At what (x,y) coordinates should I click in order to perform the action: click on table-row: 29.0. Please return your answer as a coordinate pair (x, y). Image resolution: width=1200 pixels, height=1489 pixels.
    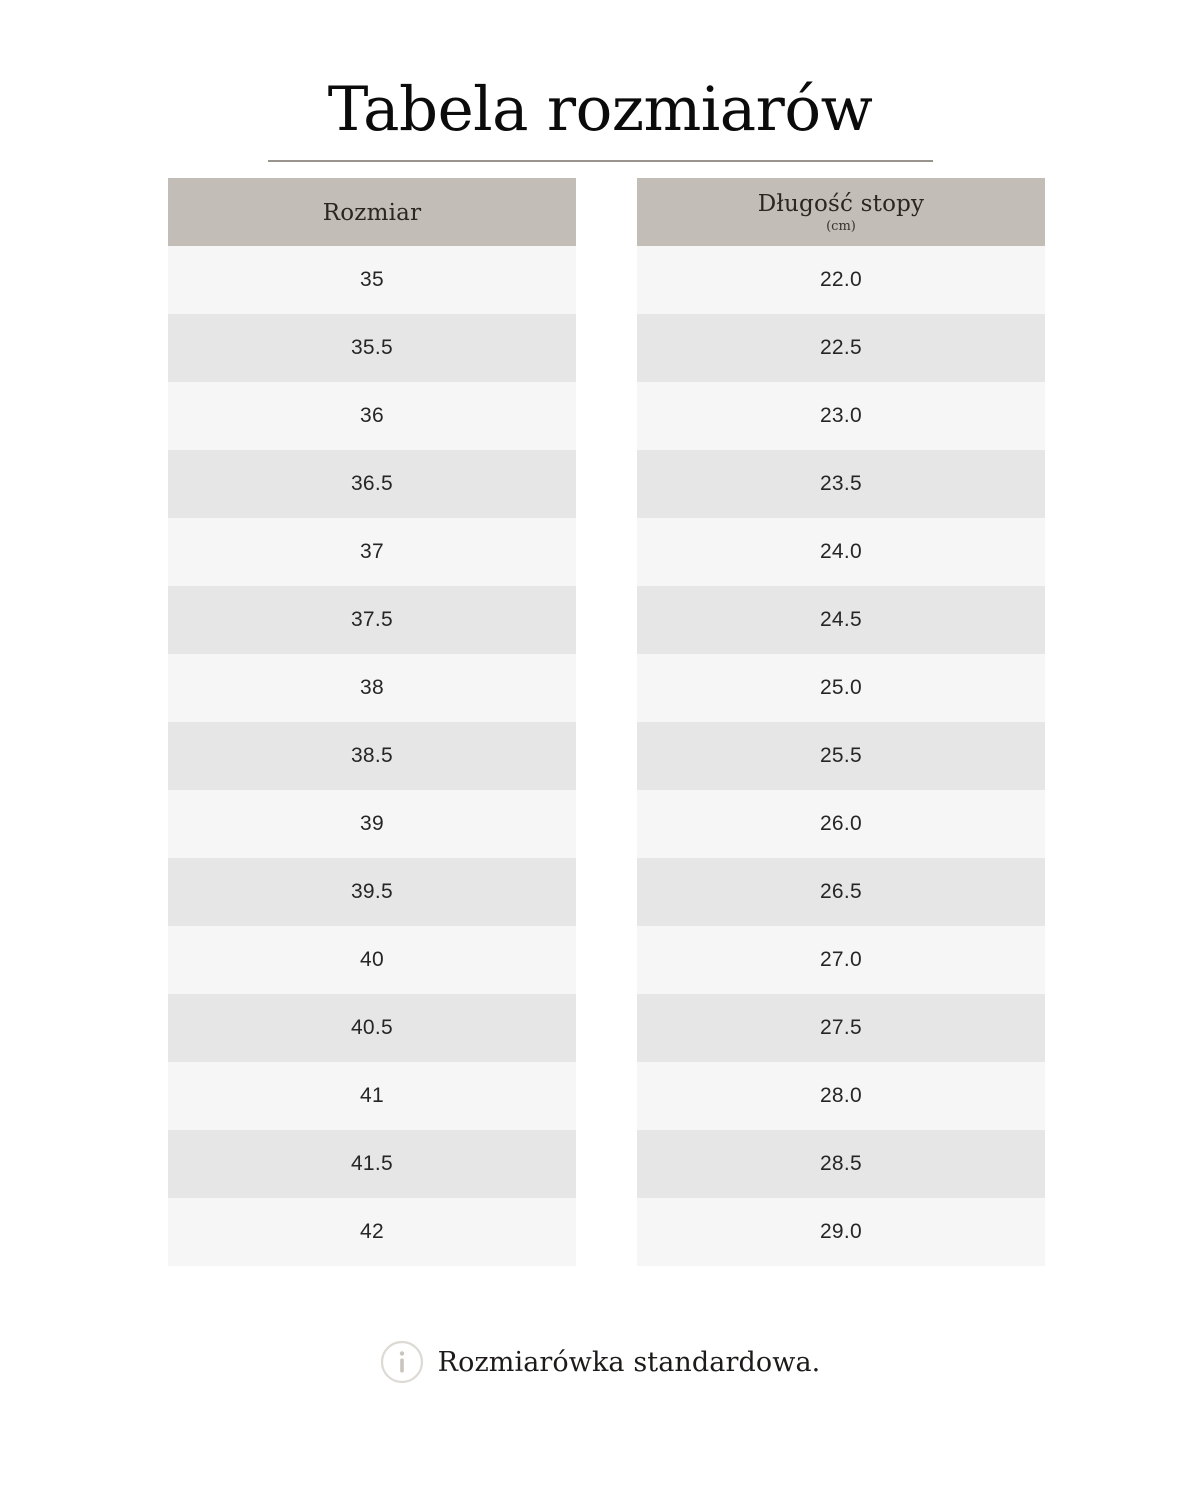
    Looking at the image, I should click on (841, 1232).